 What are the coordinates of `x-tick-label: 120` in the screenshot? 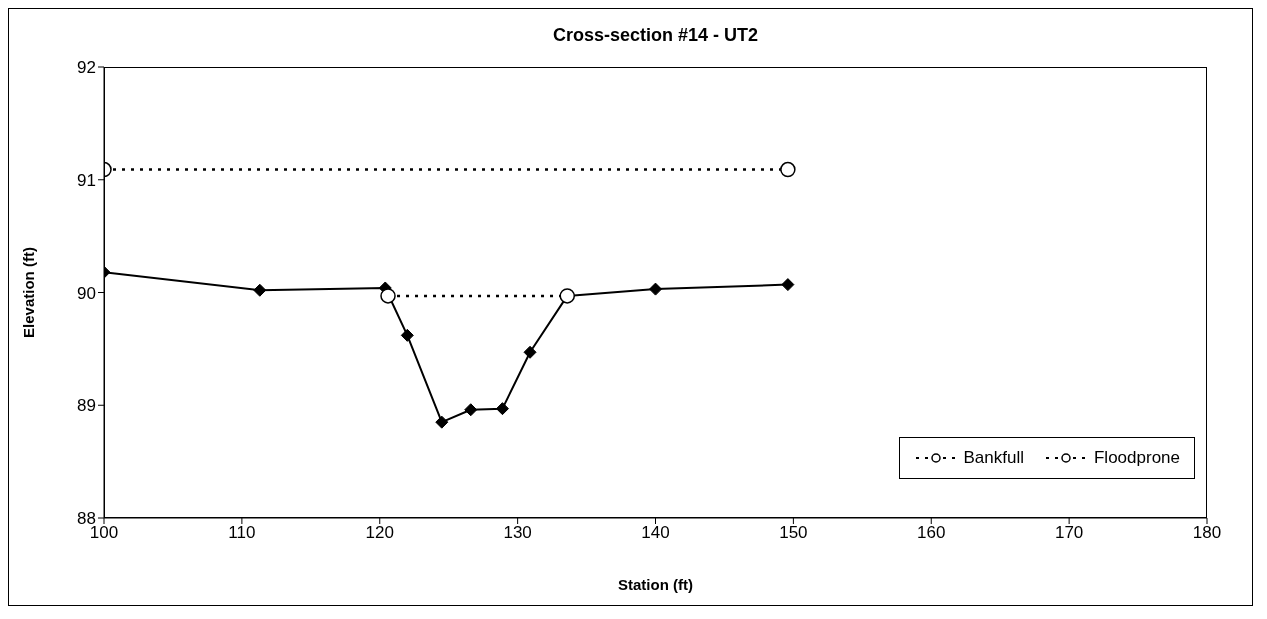 It's located at (379, 533).